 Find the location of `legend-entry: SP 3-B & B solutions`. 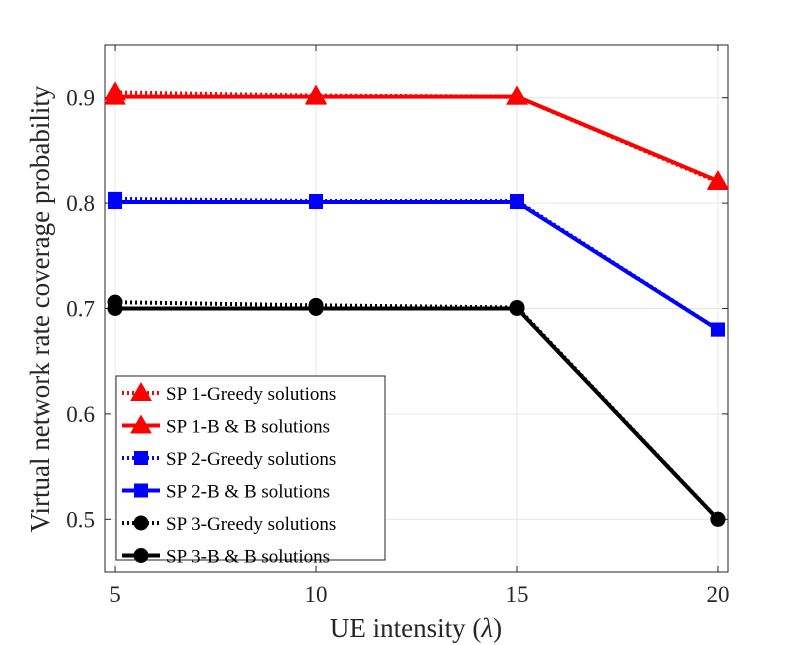

legend-entry: SP 3-B & B solutions is located at coordinates (226, 557).